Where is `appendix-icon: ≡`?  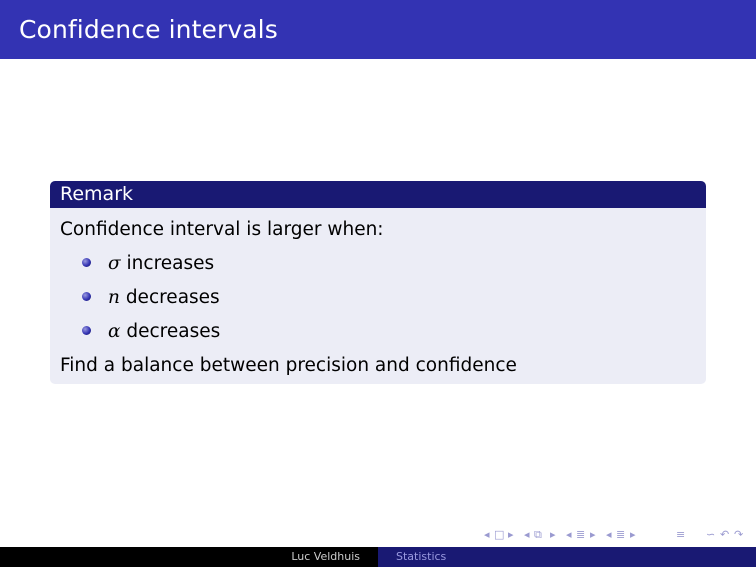
appendix-icon: ≡ is located at coordinates (681, 534).